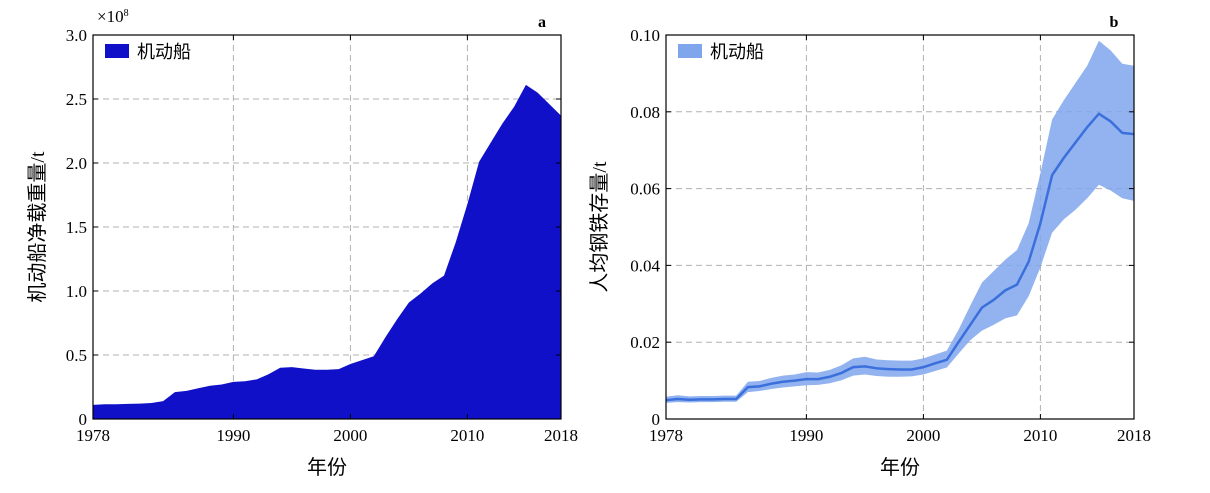 The image size is (1210, 493). I want to click on y-tick-label: 1.0, so click(76, 291).